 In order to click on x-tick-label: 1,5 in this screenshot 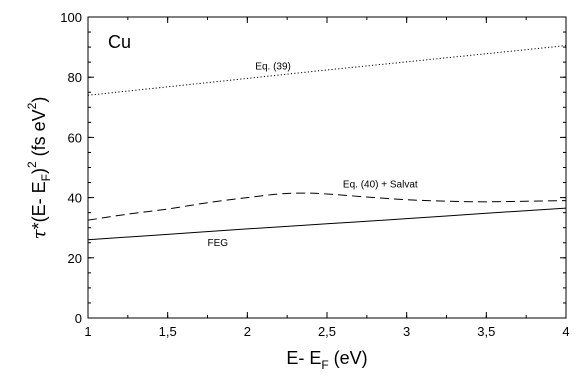, I will do `click(168, 331)`.